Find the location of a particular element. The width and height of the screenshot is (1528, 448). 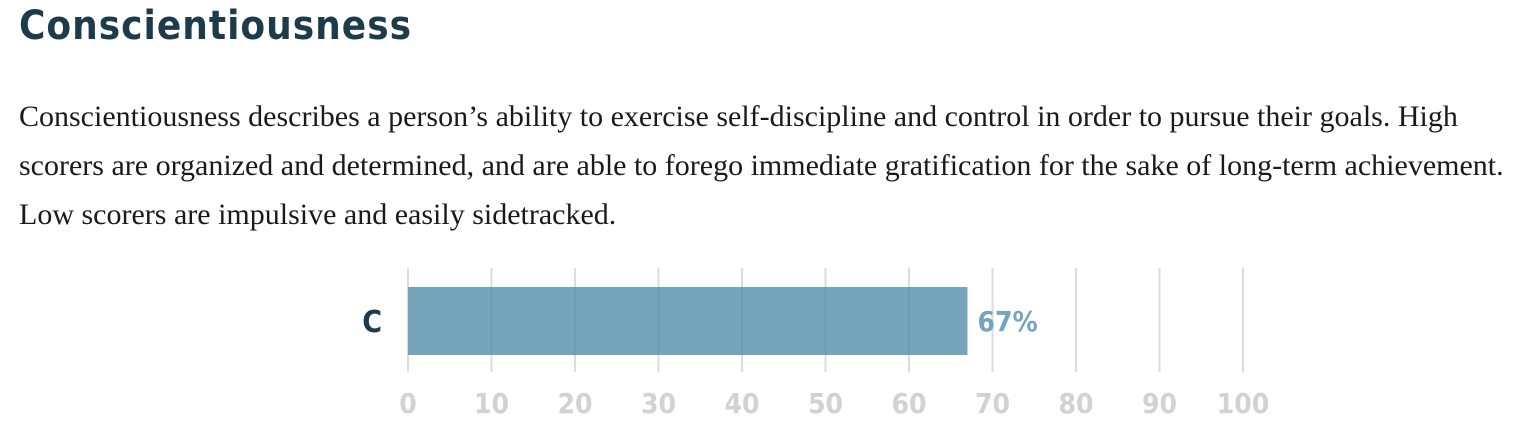

chart-bars is located at coordinates (688, 321).